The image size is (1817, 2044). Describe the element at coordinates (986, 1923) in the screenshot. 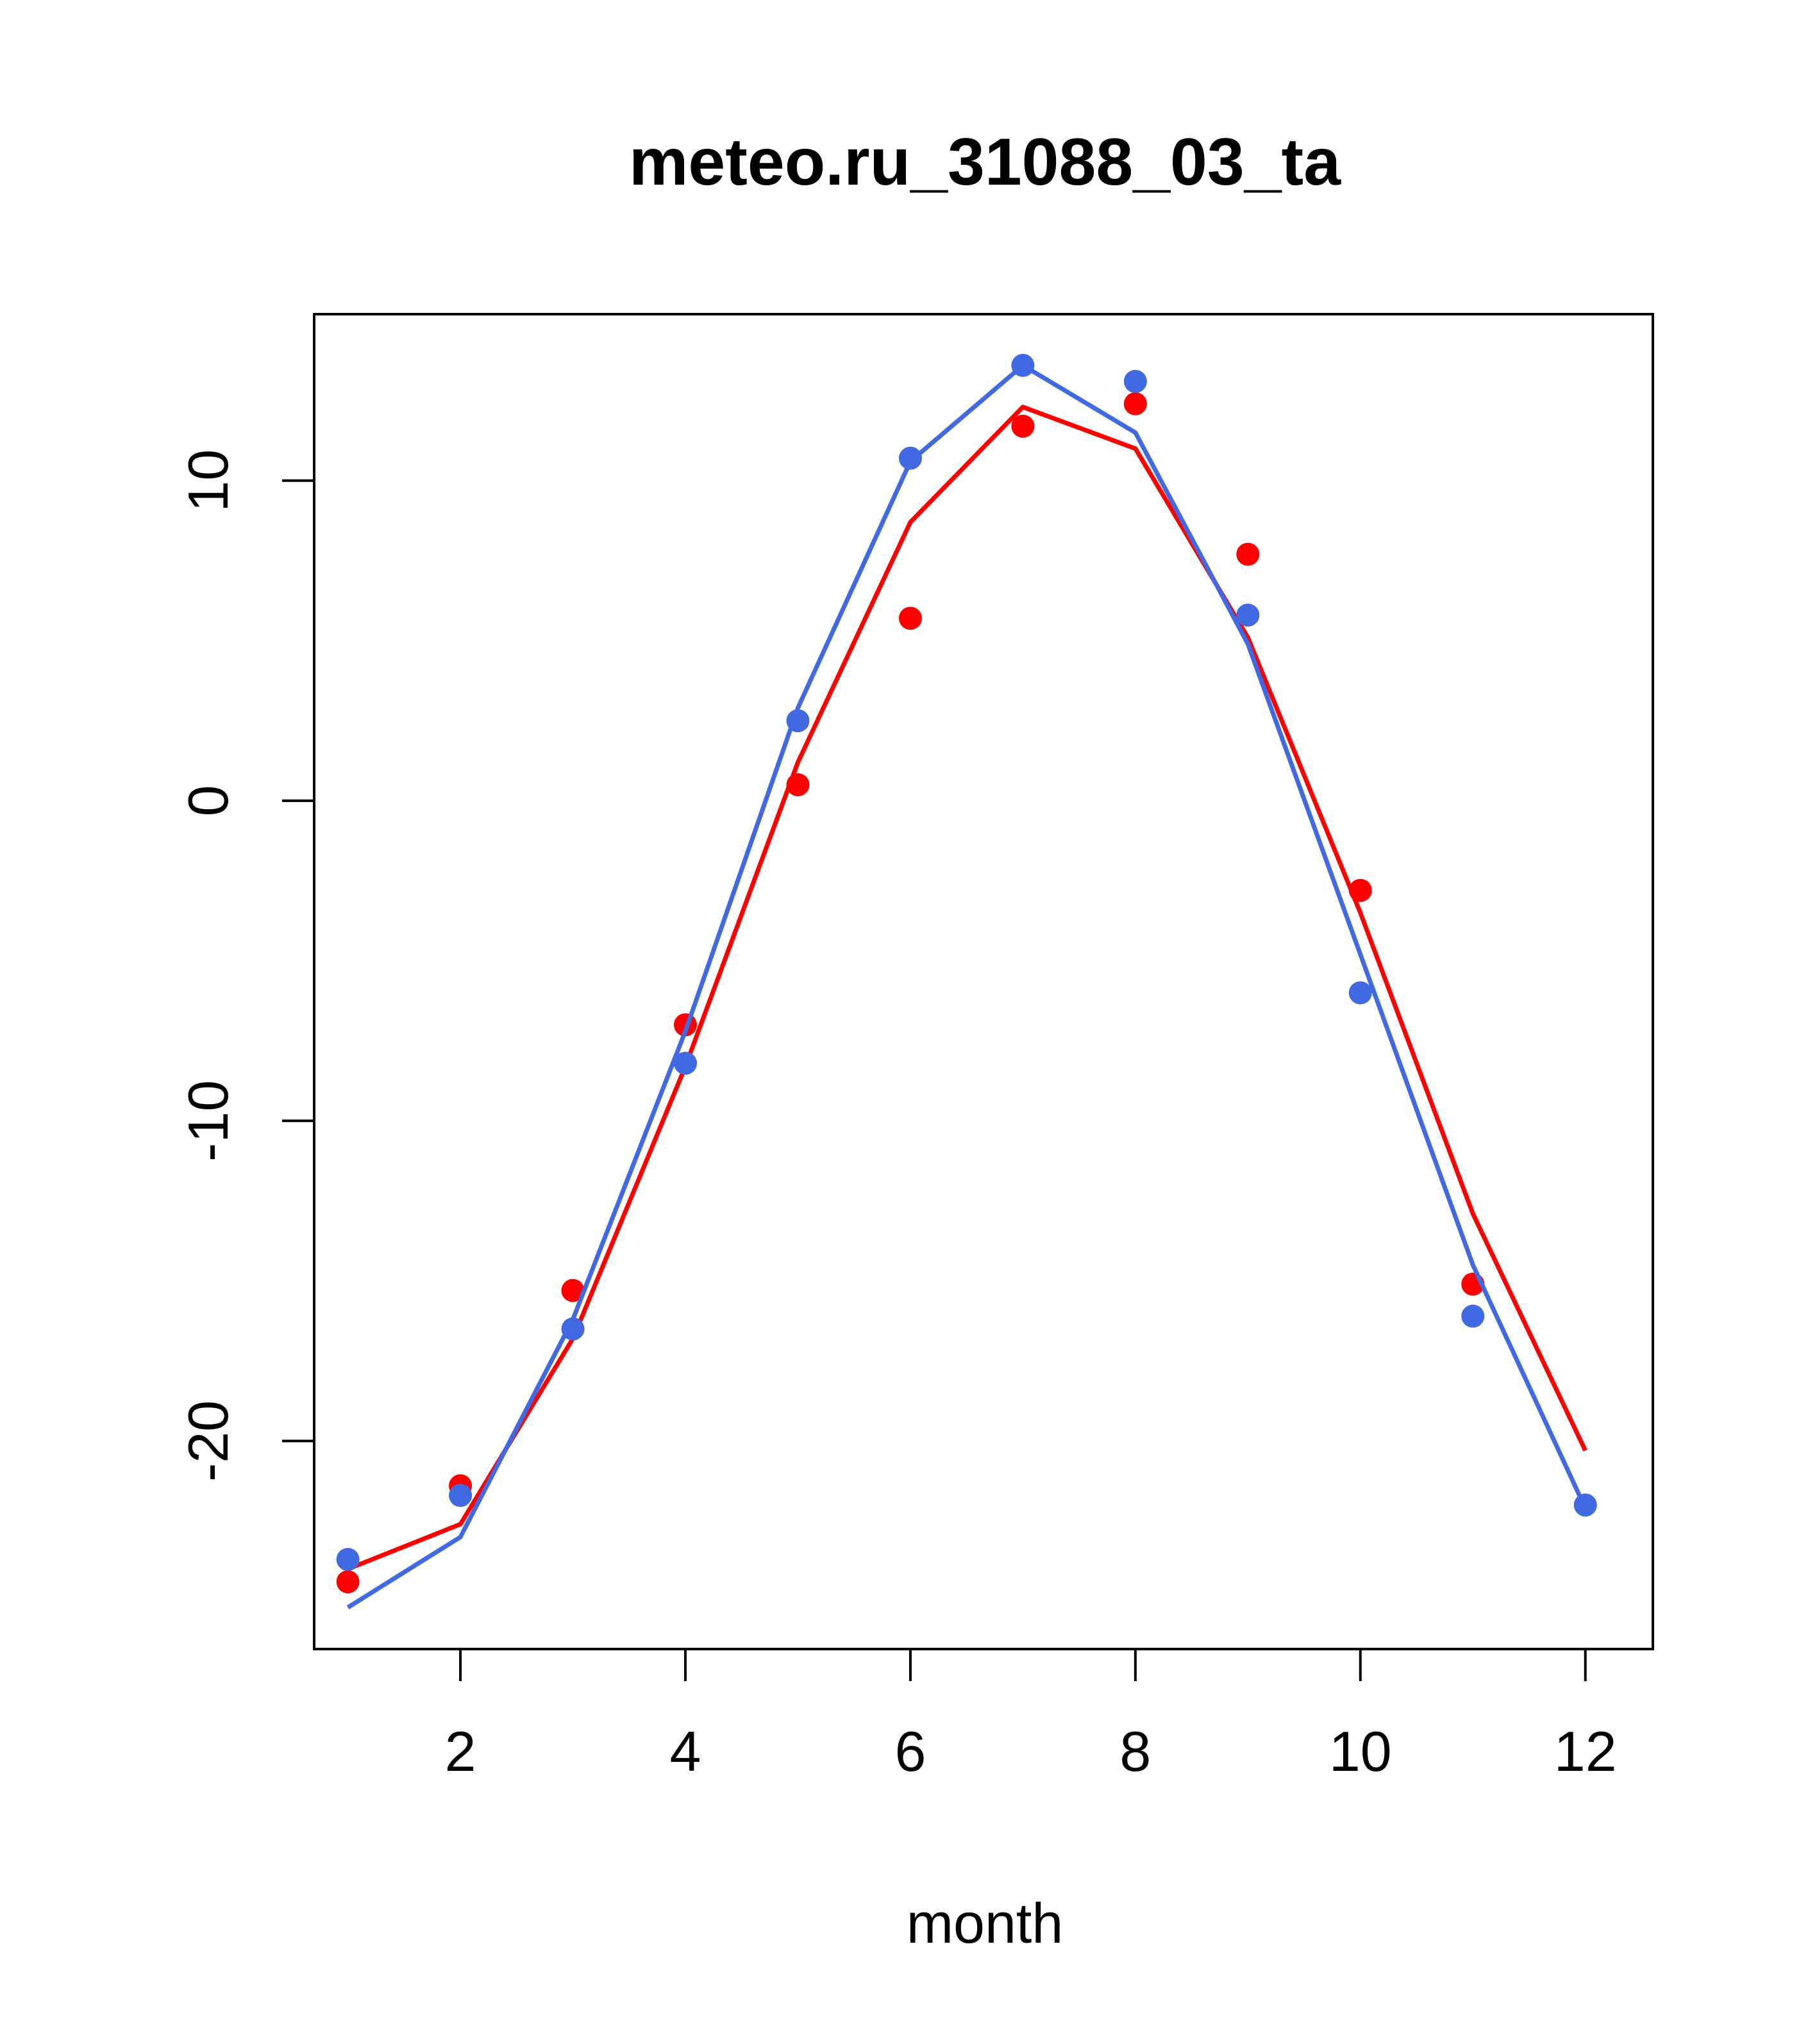

I see `x-axis-label: month` at that location.